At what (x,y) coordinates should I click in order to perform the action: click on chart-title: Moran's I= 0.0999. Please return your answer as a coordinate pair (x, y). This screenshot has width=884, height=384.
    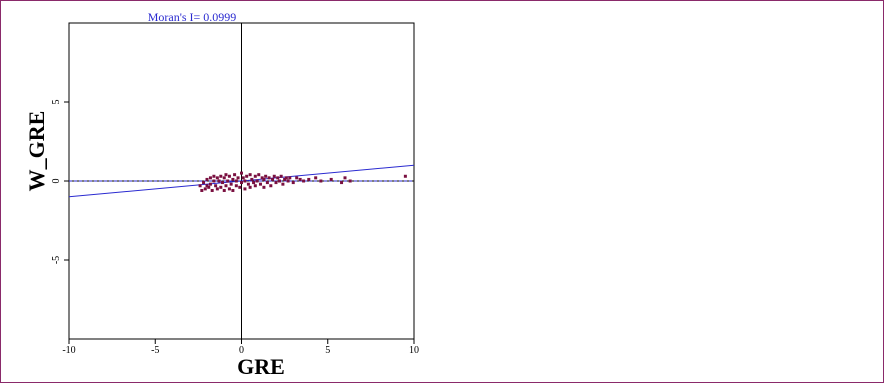
    Looking at the image, I should click on (192, 17).